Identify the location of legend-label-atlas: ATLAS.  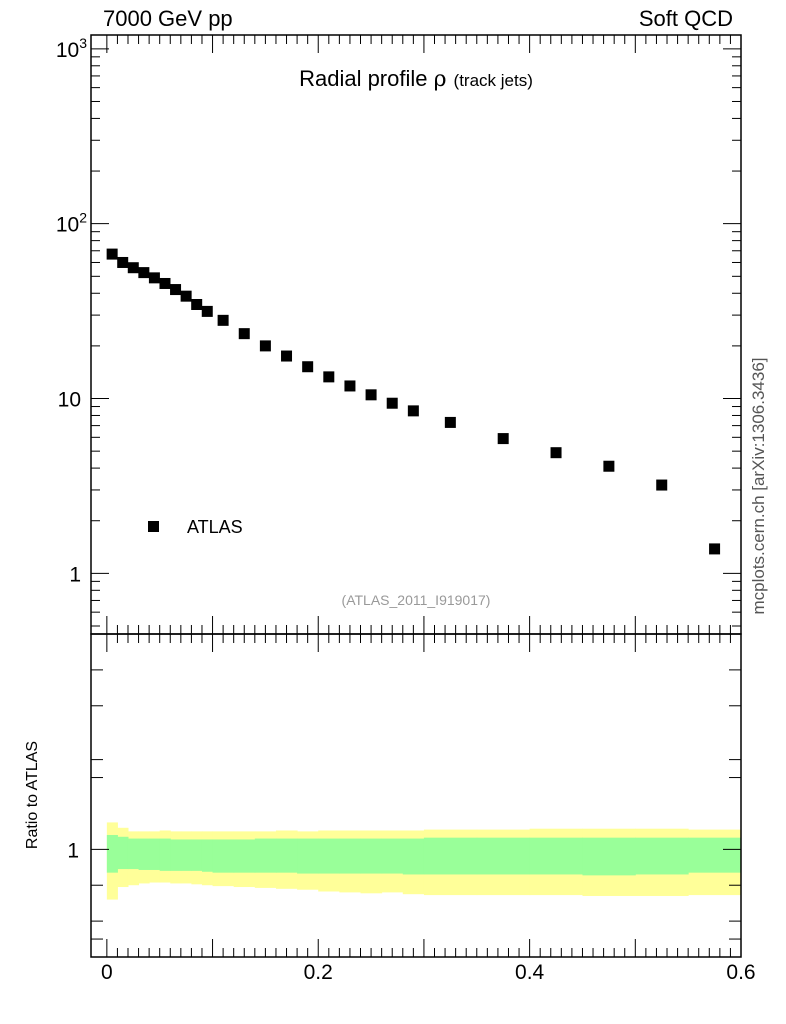
(215, 527).